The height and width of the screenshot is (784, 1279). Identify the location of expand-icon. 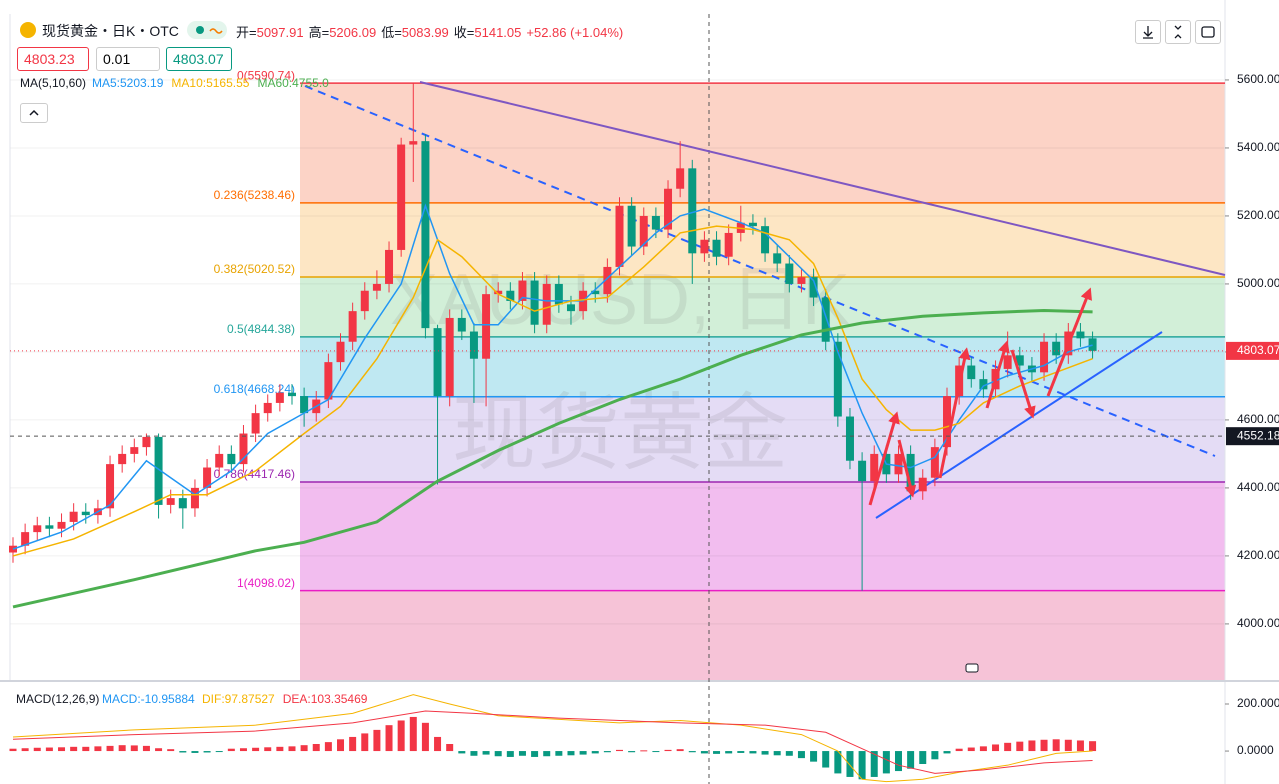
(1178, 32).